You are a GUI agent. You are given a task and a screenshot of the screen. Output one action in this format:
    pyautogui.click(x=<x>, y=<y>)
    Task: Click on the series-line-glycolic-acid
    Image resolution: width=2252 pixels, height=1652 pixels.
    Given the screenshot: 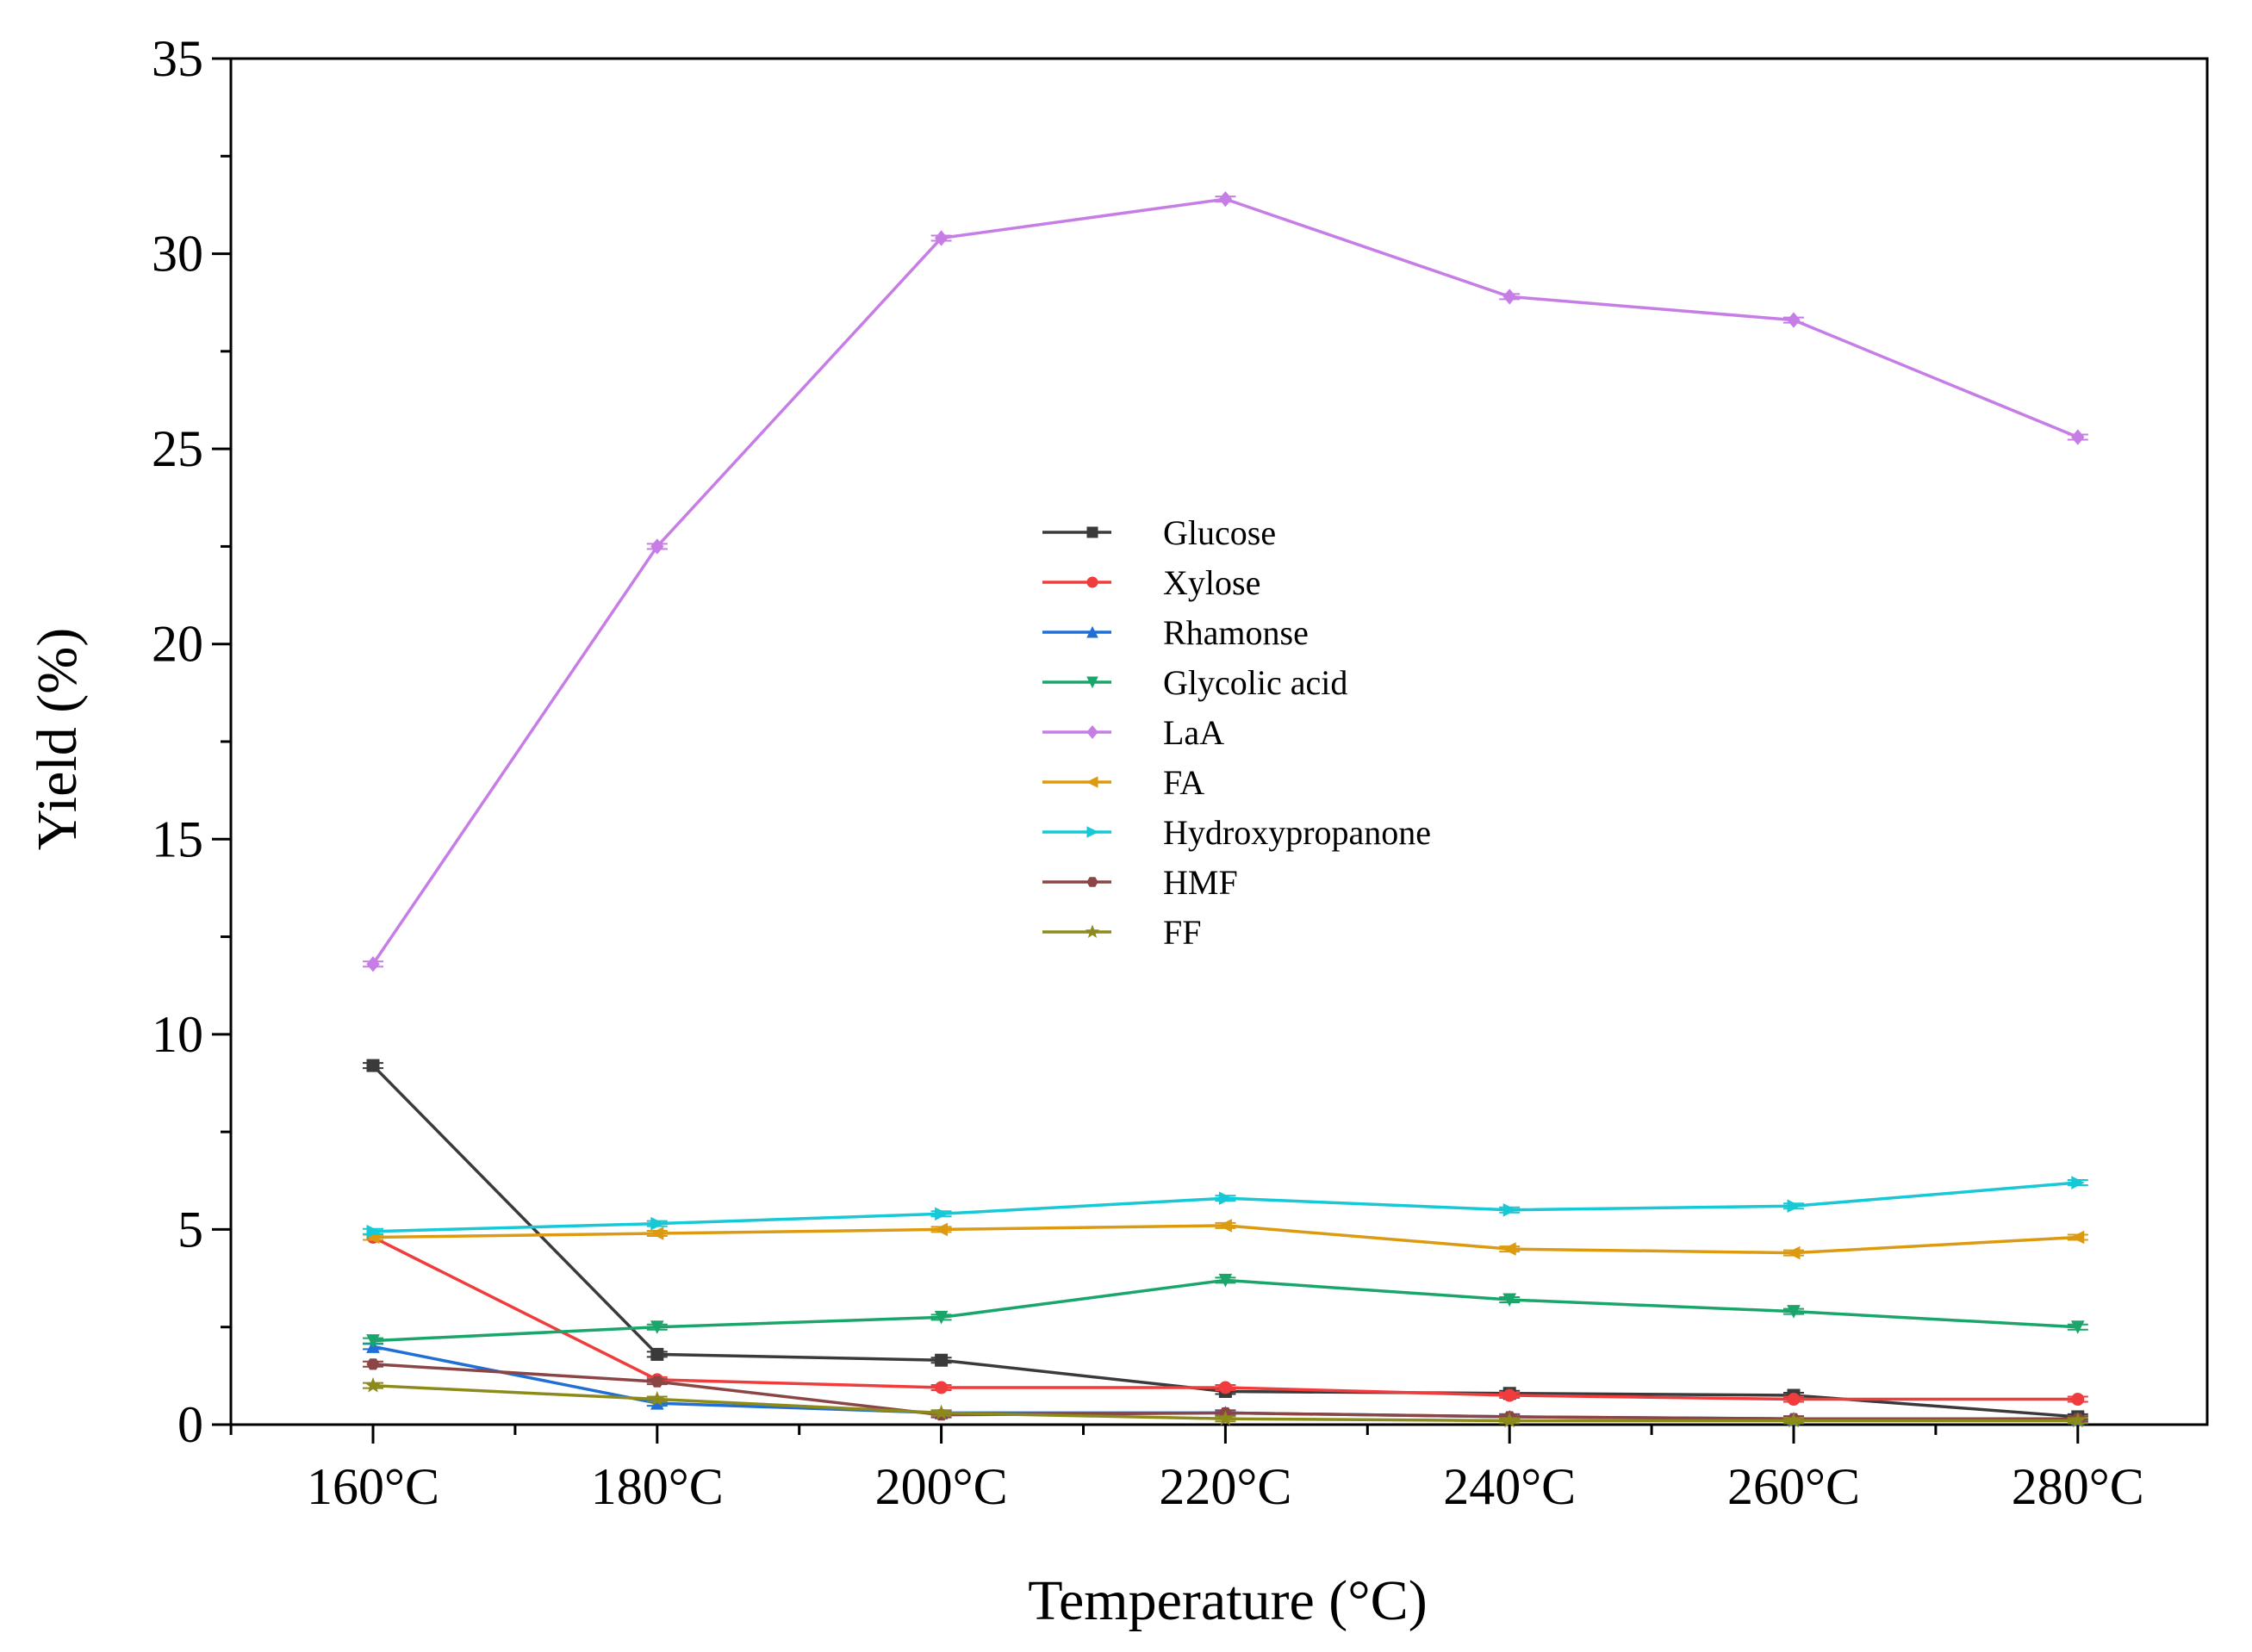 What is the action you would take?
    pyautogui.click(x=1225, y=1310)
    